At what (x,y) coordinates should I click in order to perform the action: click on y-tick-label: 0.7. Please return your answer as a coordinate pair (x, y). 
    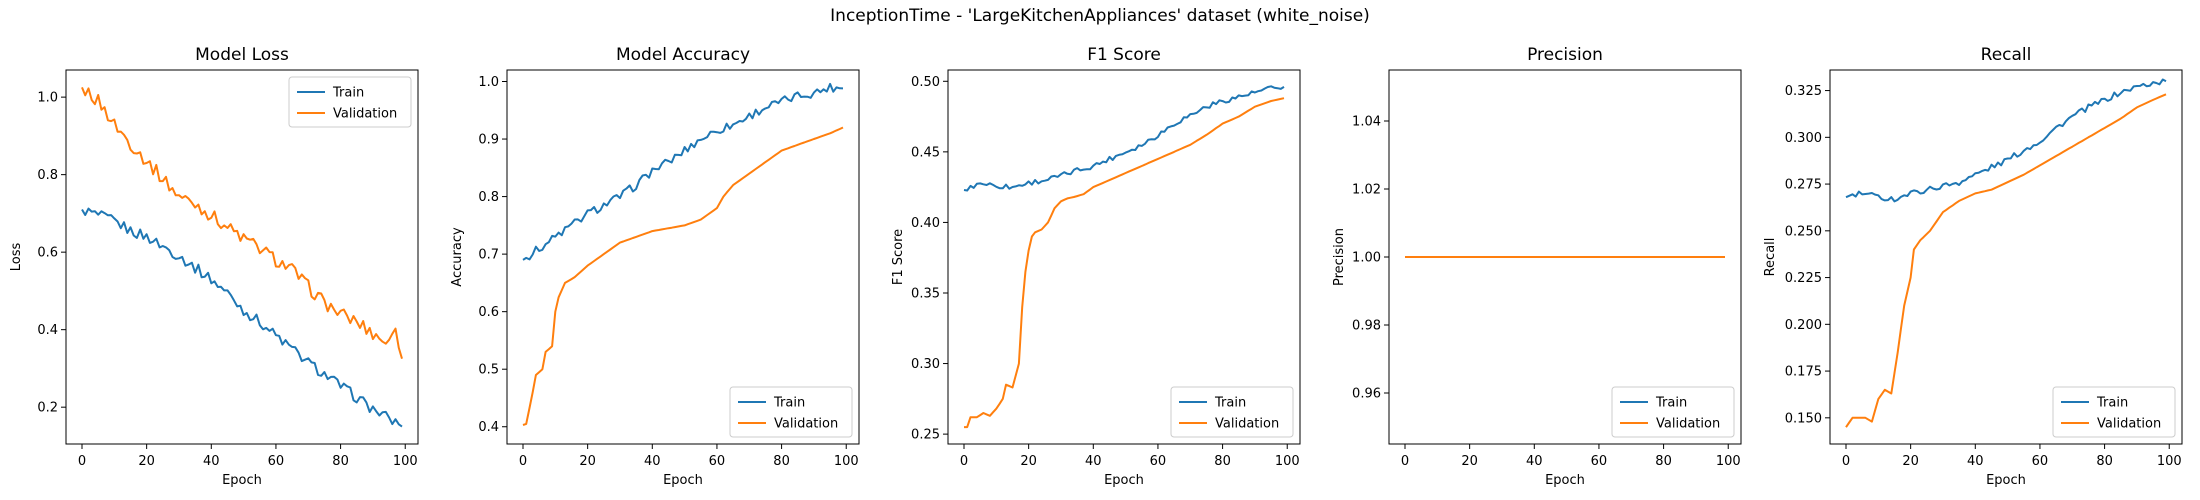
    Looking at the image, I should click on (488, 255).